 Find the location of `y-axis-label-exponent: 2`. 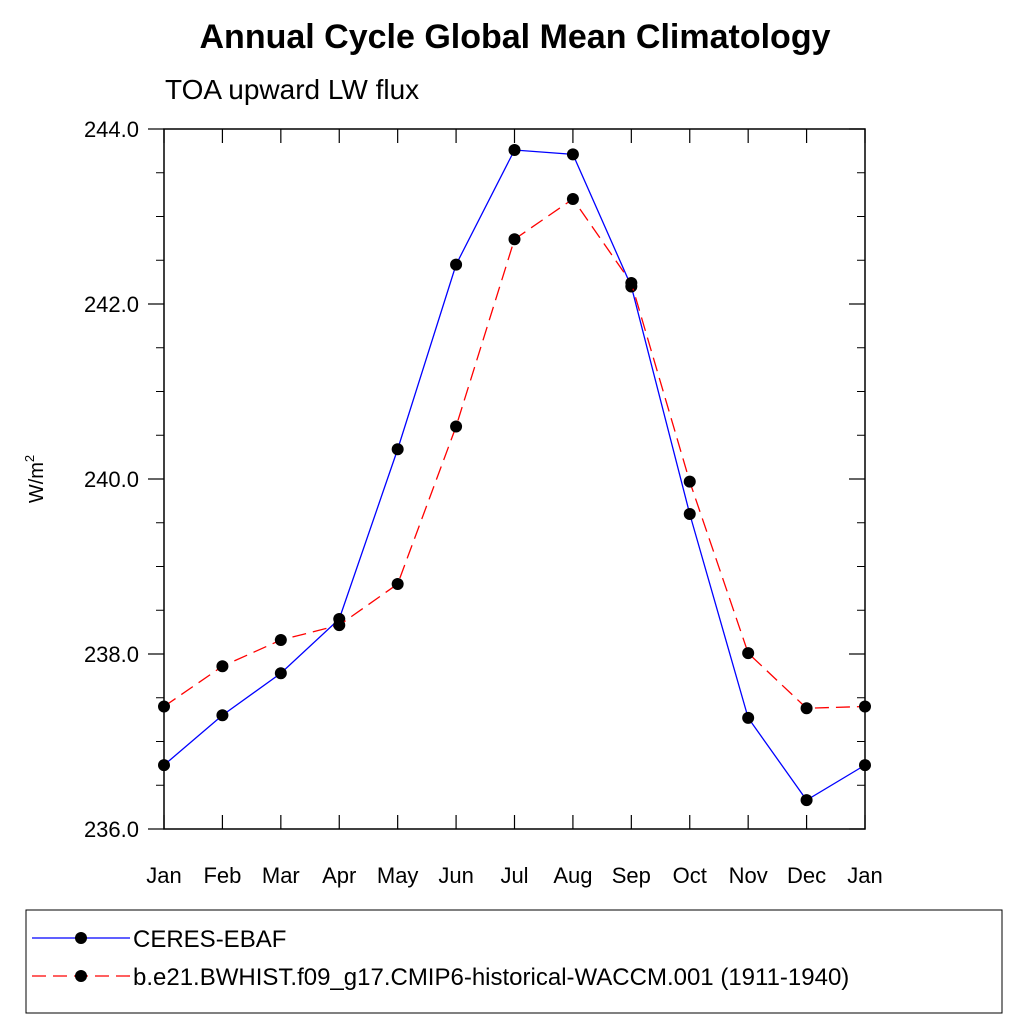

y-axis-label-exponent: 2 is located at coordinates (29, 458).